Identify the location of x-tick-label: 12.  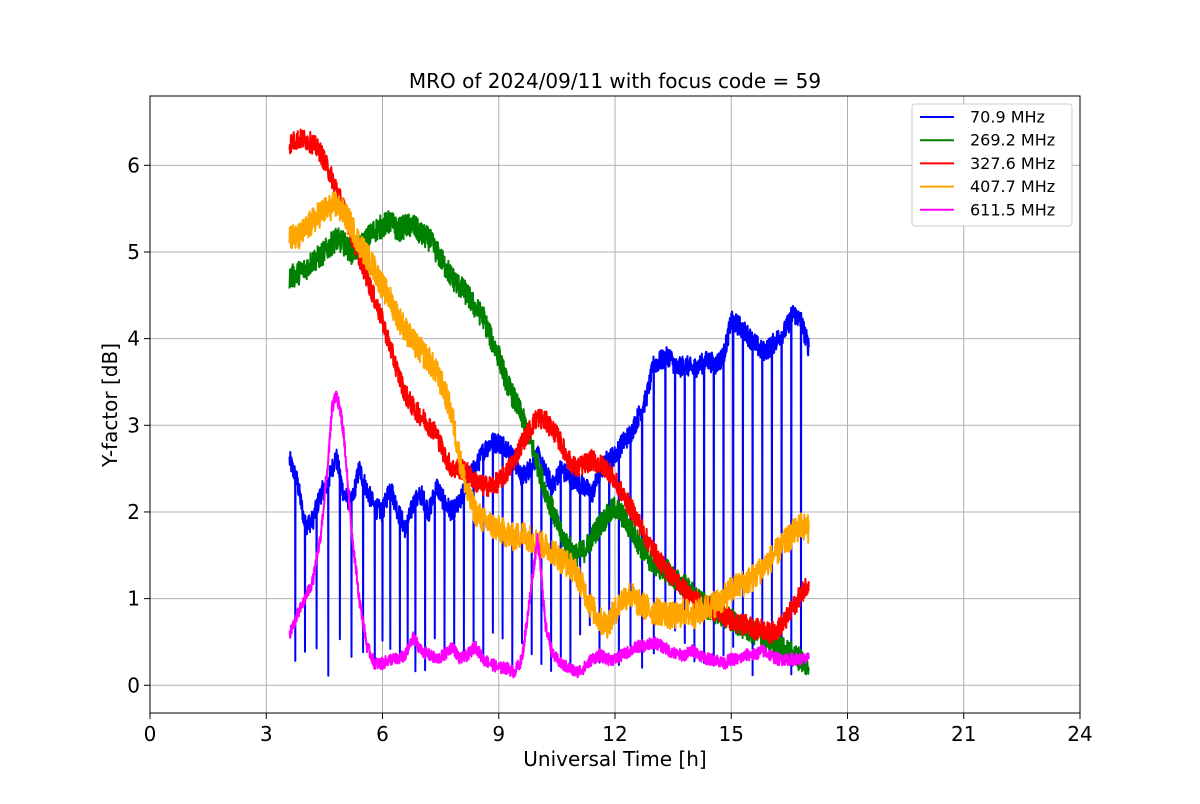
(614, 734).